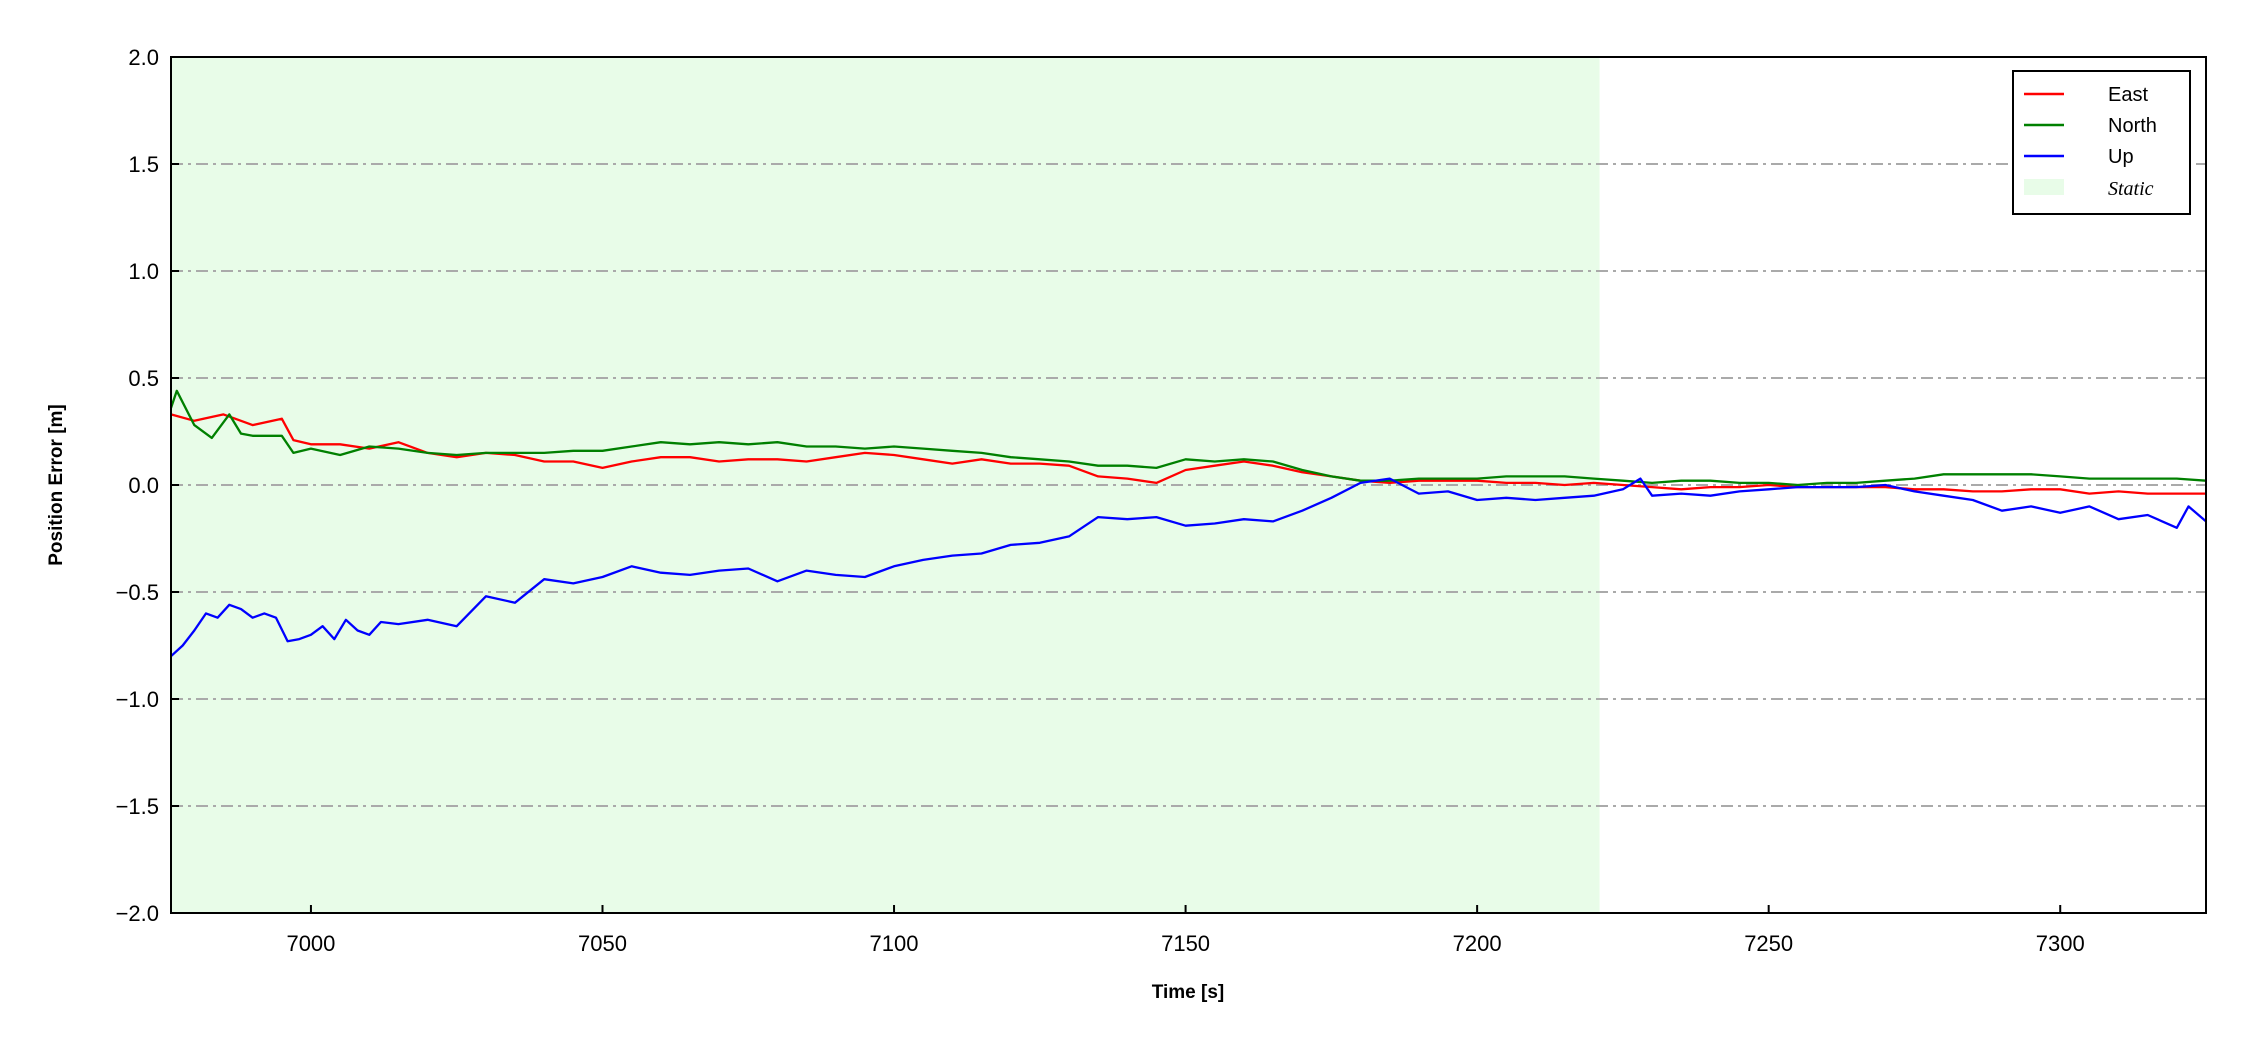 This screenshot has height=1050, width=2250. Describe the element at coordinates (1185, 943) in the screenshot. I see `x-tick-label: 7150` at that location.